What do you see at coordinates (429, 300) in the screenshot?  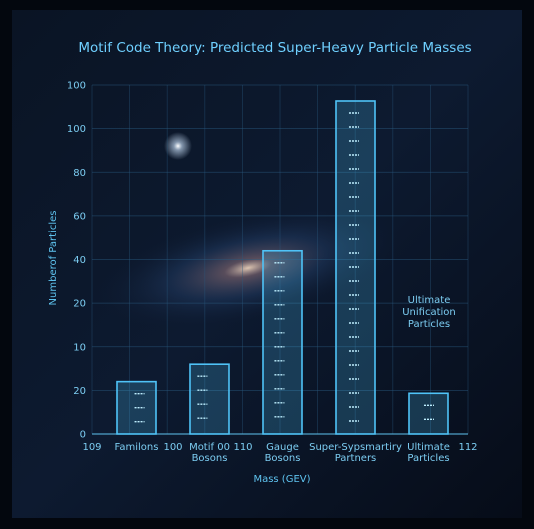 I see `annotation: Ultimate` at bounding box center [429, 300].